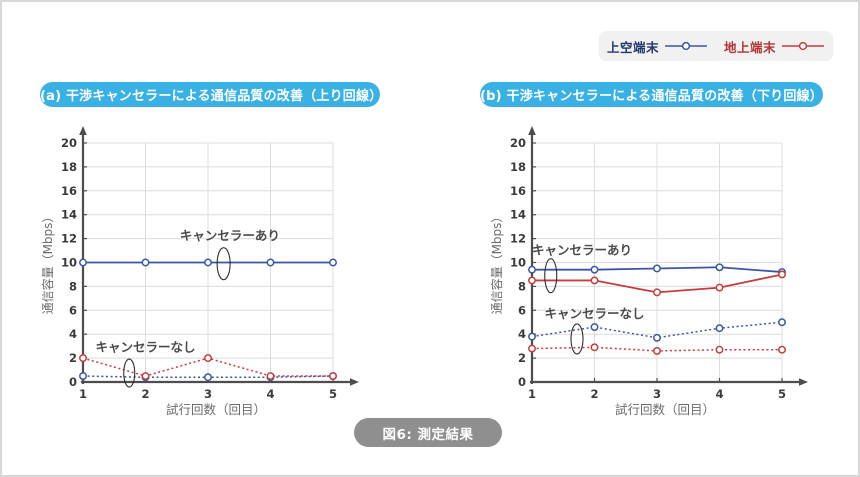 This screenshot has height=477, width=860. Describe the element at coordinates (211, 94) in the screenshot. I see `chart-a-title-badge: (a) 干渉キャンセラーによる通信品質の改善（上り回線）` at that location.